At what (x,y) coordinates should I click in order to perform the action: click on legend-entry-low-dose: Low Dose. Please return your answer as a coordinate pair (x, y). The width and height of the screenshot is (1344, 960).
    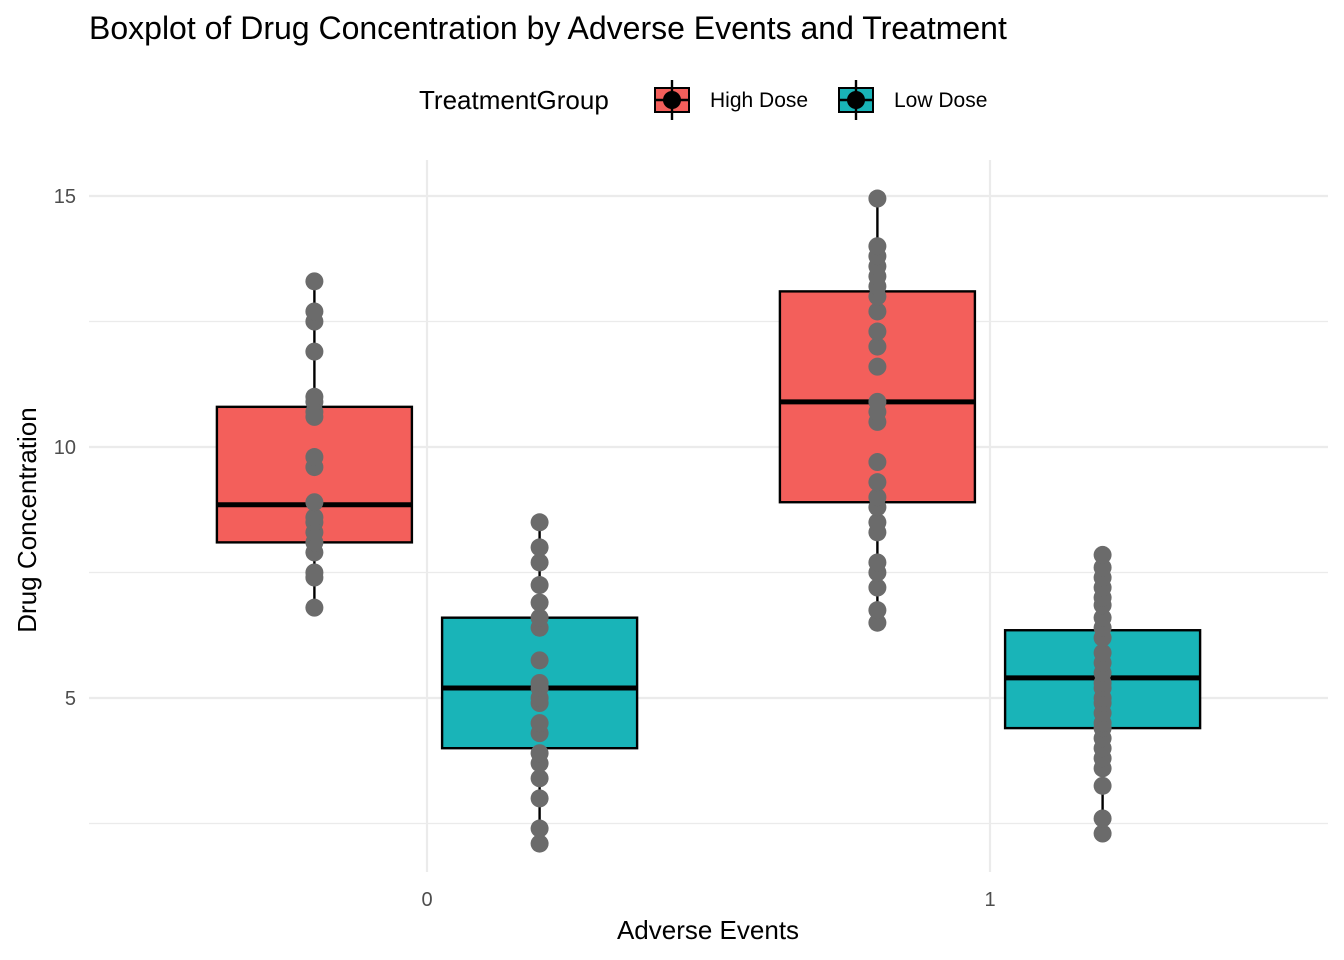
    Looking at the image, I should click on (912, 100).